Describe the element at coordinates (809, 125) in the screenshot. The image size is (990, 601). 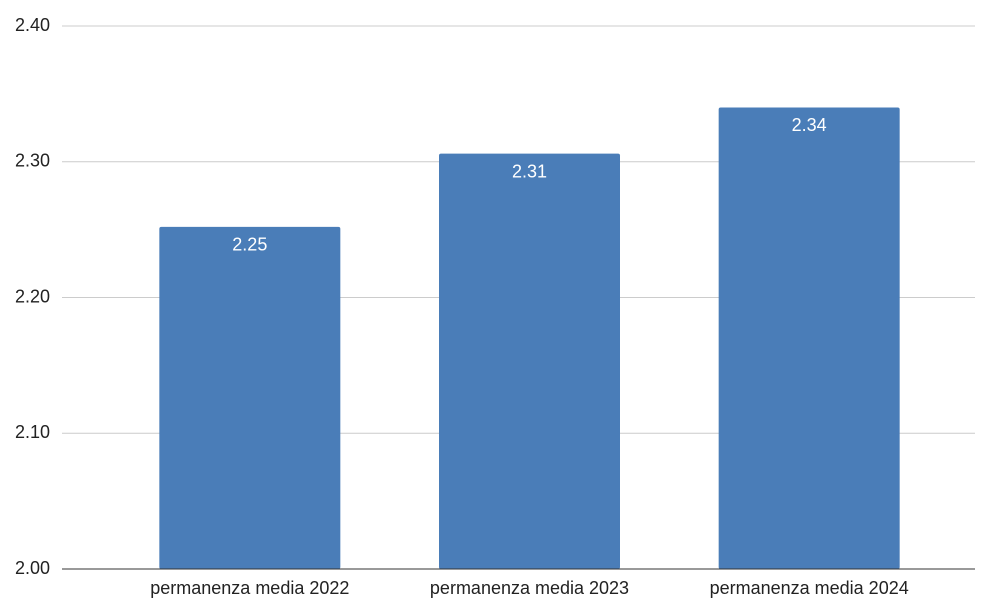
I see `value-label: 2.34` at that location.